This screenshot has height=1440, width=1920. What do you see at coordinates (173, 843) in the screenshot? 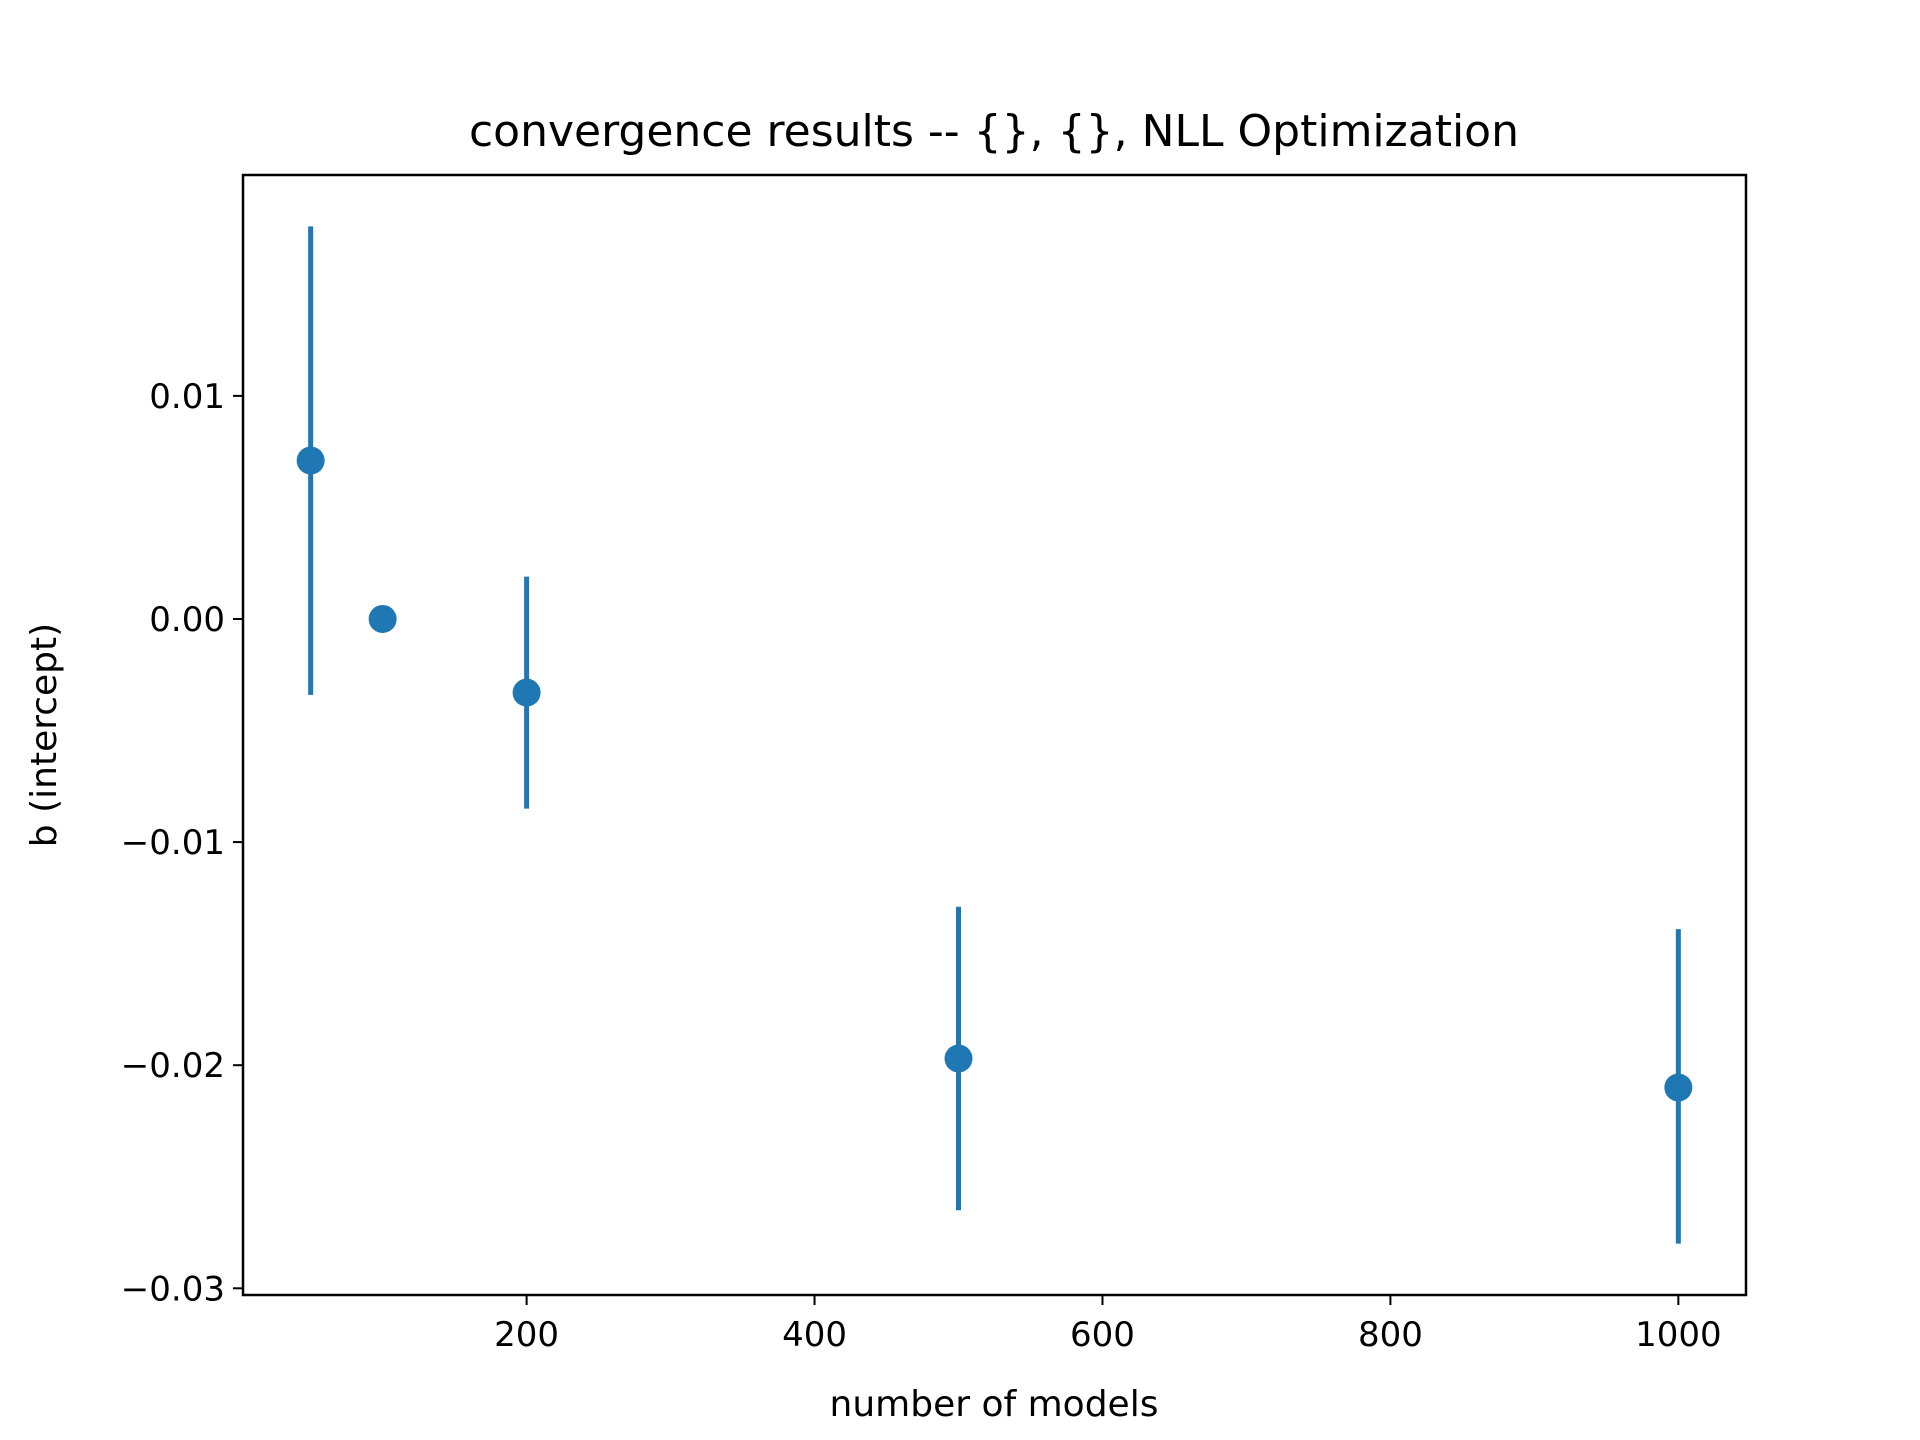
I see `y-tick-label: −0.01` at bounding box center [173, 843].